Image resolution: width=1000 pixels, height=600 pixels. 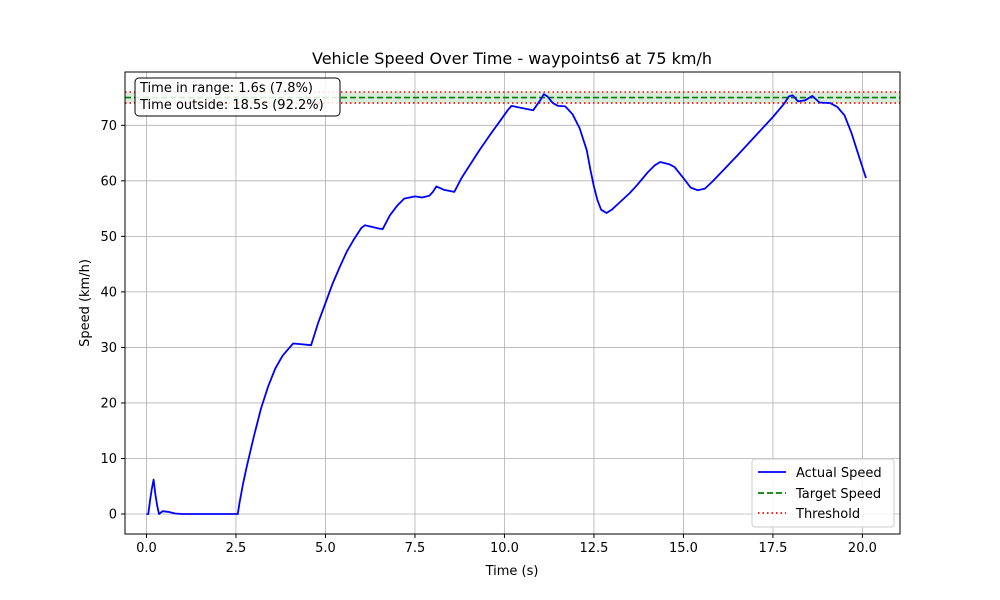 What do you see at coordinates (108, 348) in the screenshot?
I see `y-tick-label: 30` at bounding box center [108, 348].